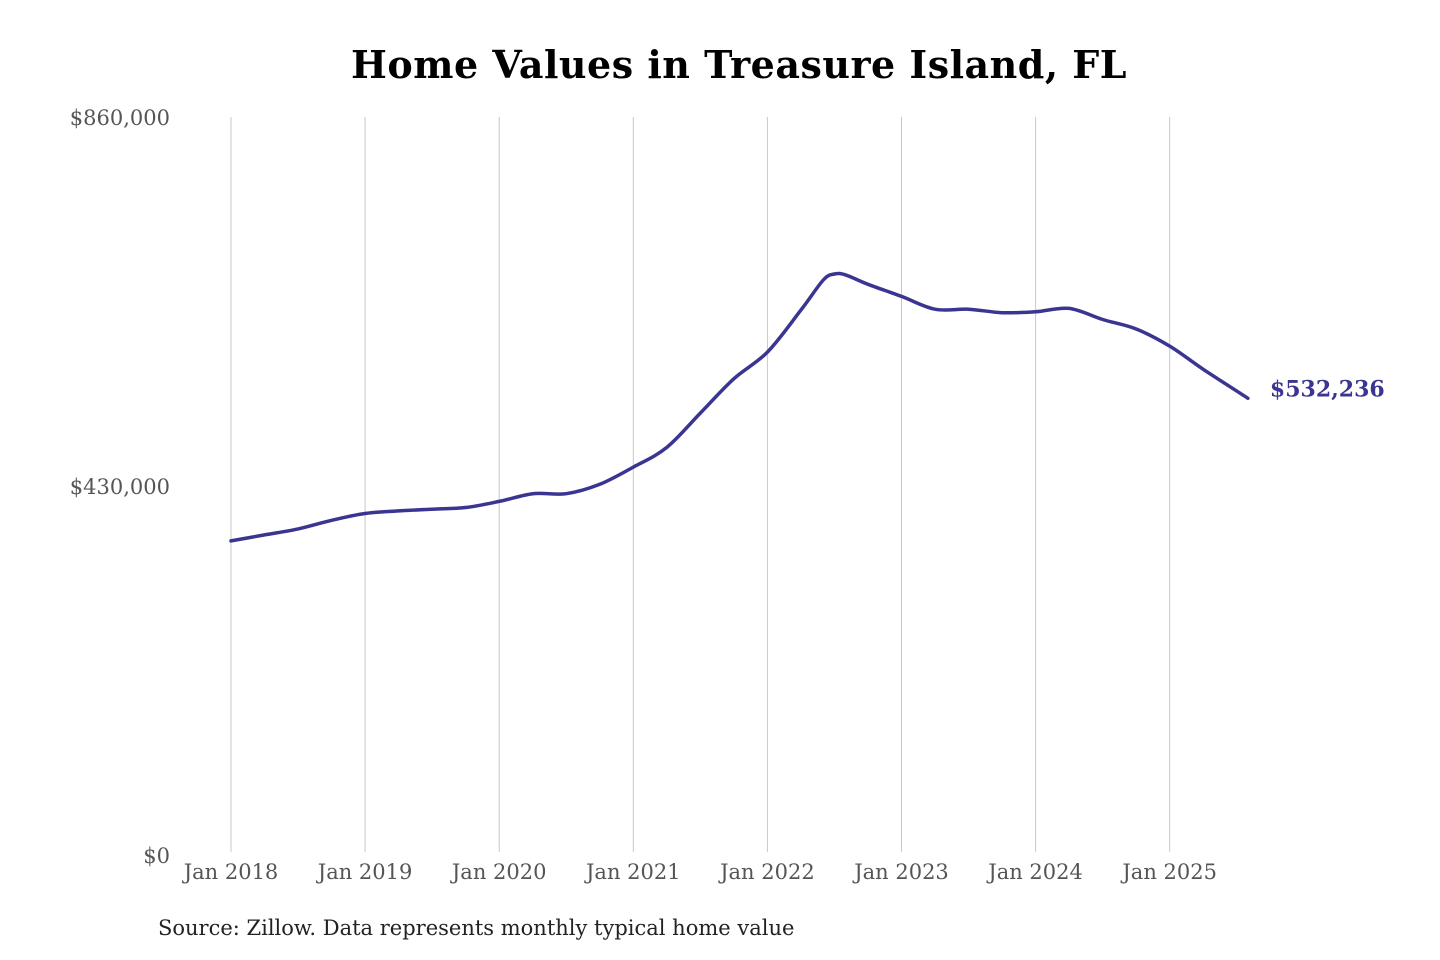  I want to click on end-value-label: $532,236, so click(1327, 389).